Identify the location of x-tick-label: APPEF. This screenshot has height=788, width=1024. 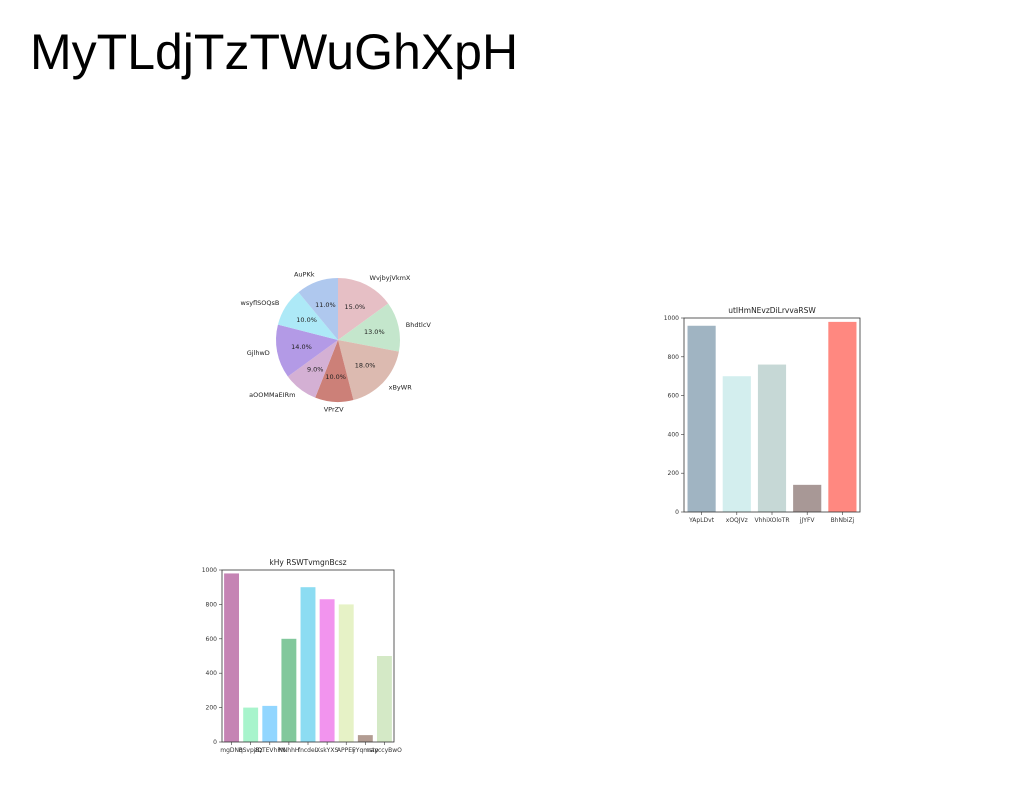
(346, 750).